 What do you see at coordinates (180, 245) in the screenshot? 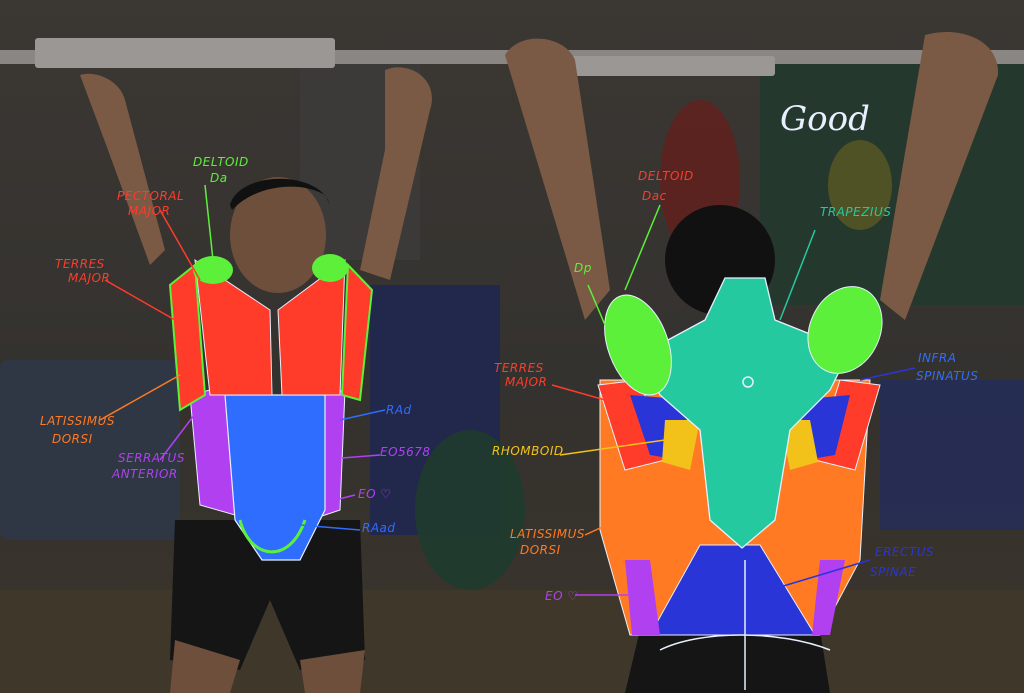
I see `leader-front-pectoral` at bounding box center [180, 245].